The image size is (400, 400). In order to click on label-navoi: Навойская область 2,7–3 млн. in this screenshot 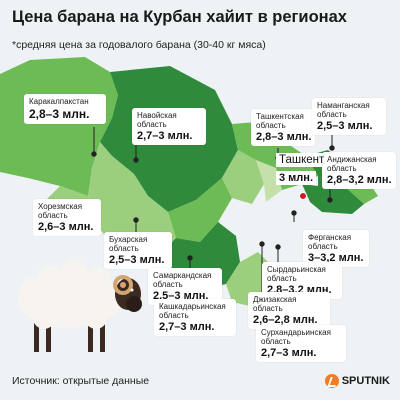, I will do `click(169, 126)`.